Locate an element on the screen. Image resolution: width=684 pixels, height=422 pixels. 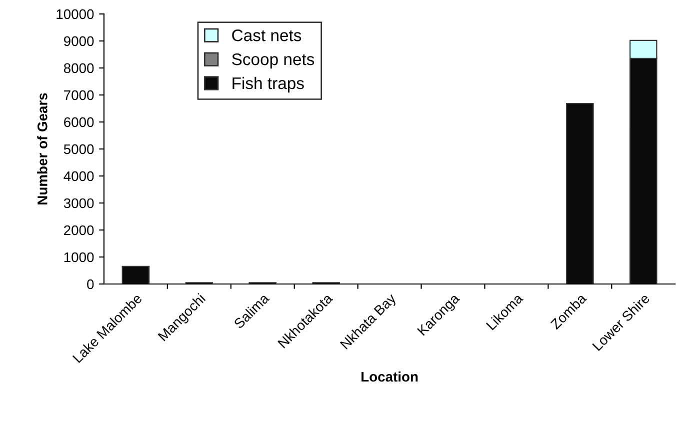
y-tick-label: 8000 is located at coordinates (79, 68).